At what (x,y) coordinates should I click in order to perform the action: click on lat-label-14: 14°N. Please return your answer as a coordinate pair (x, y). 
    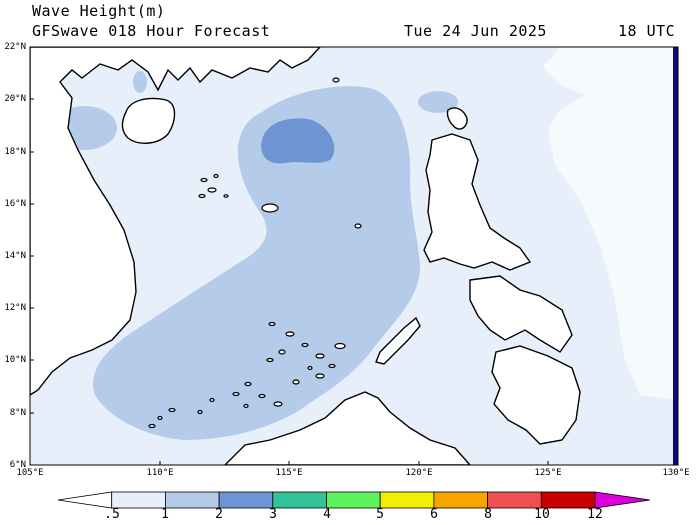
    Looking at the image, I should click on (15, 256).